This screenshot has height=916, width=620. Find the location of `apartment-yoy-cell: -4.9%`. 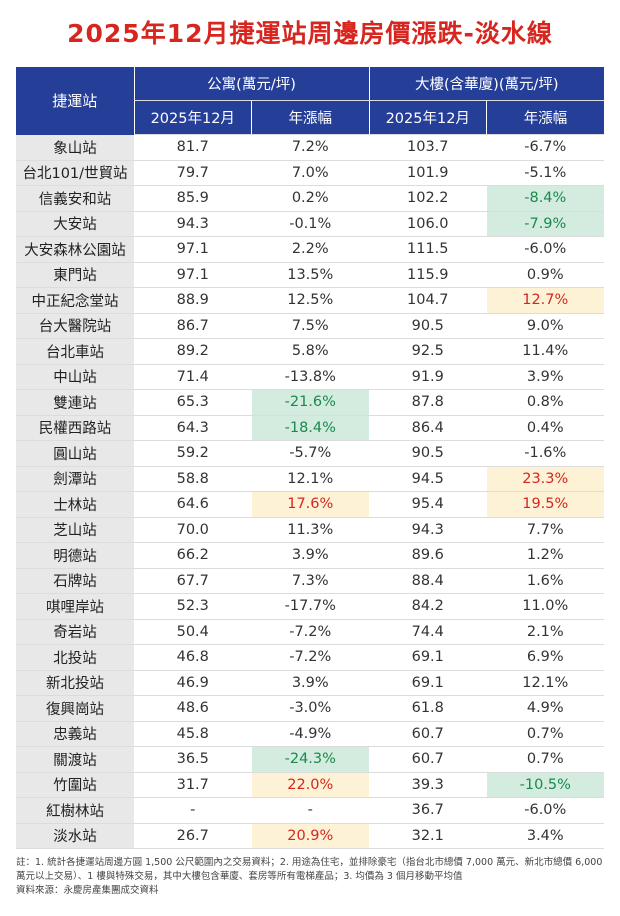

apartment-yoy-cell: -4.9% is located at coordinates (310, 734).